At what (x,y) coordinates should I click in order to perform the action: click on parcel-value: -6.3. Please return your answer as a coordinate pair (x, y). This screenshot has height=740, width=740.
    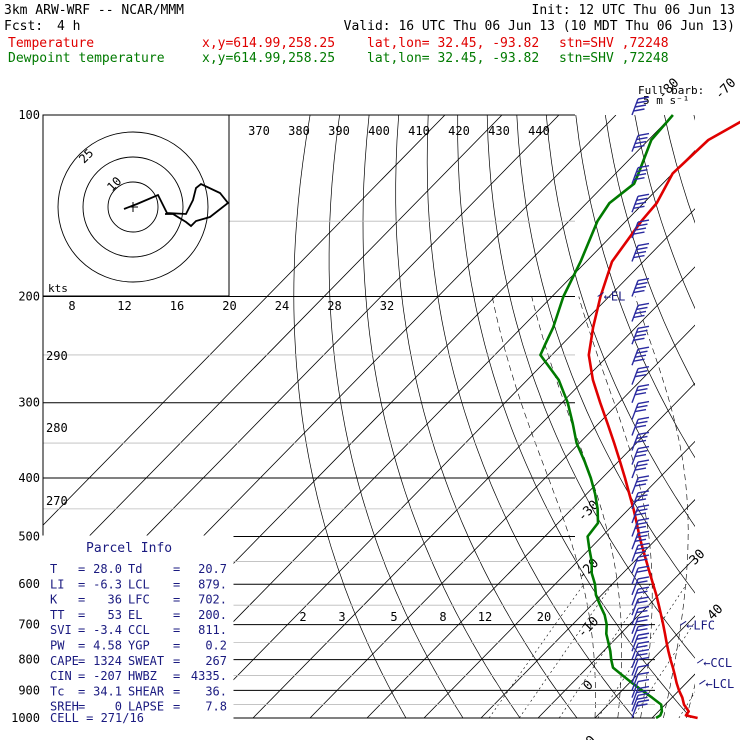
    Looking at the image, I should click on (107, 584).